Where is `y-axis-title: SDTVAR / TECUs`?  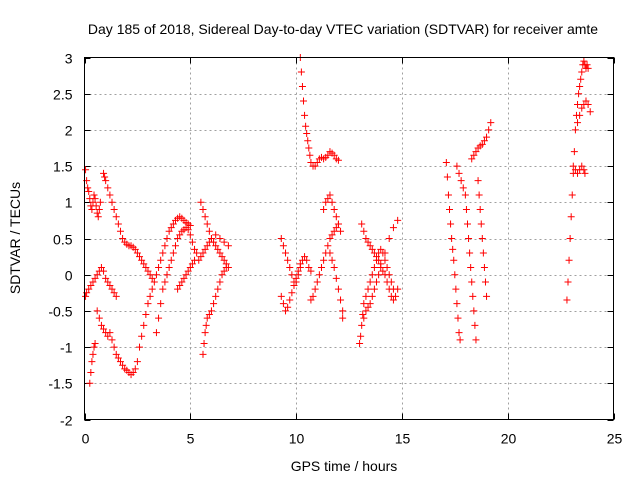
y-axis-title: SDTVAR / TECUs is located at coordinates (15, 238).